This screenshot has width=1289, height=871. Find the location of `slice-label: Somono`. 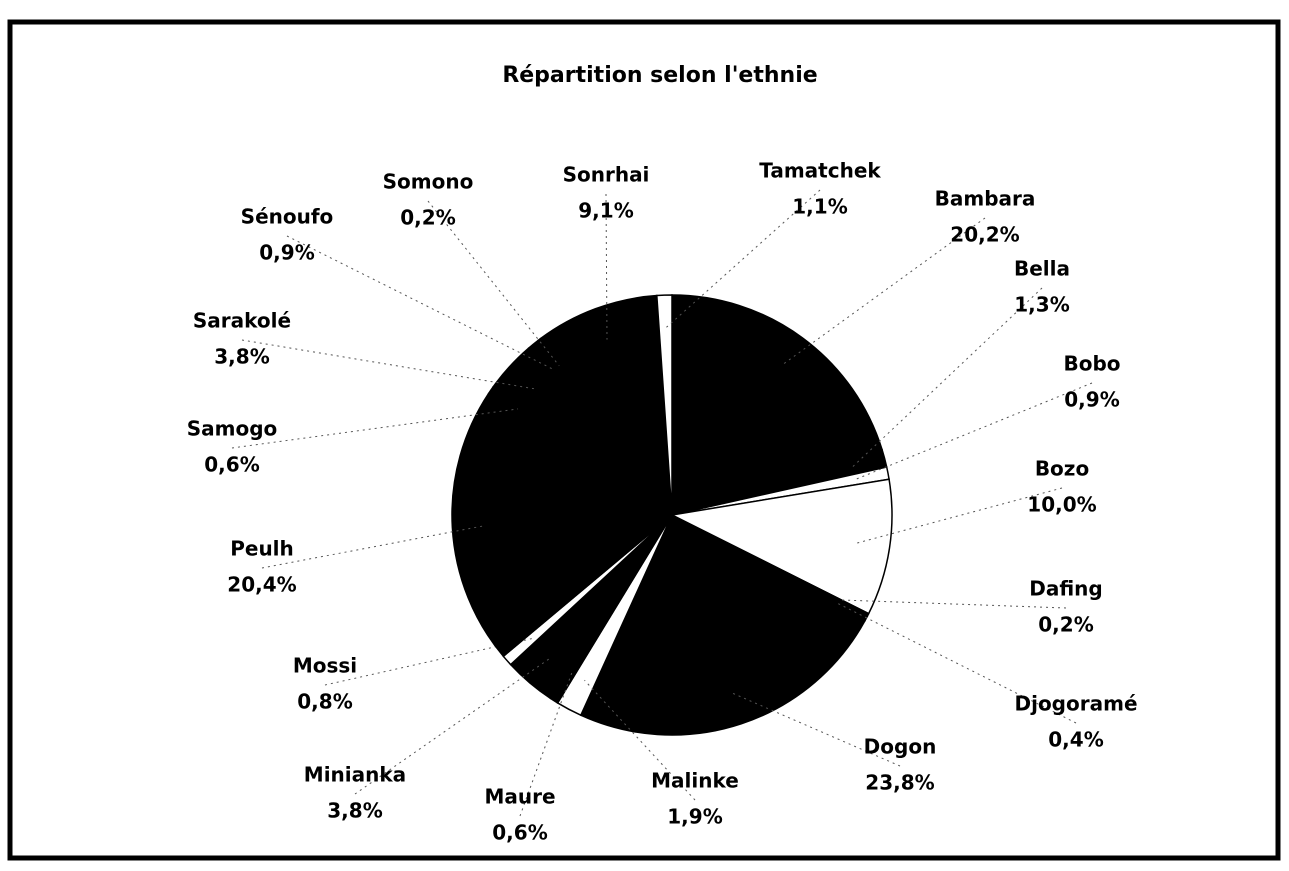

slice-label: Somono is located at coordinates (428, 182).